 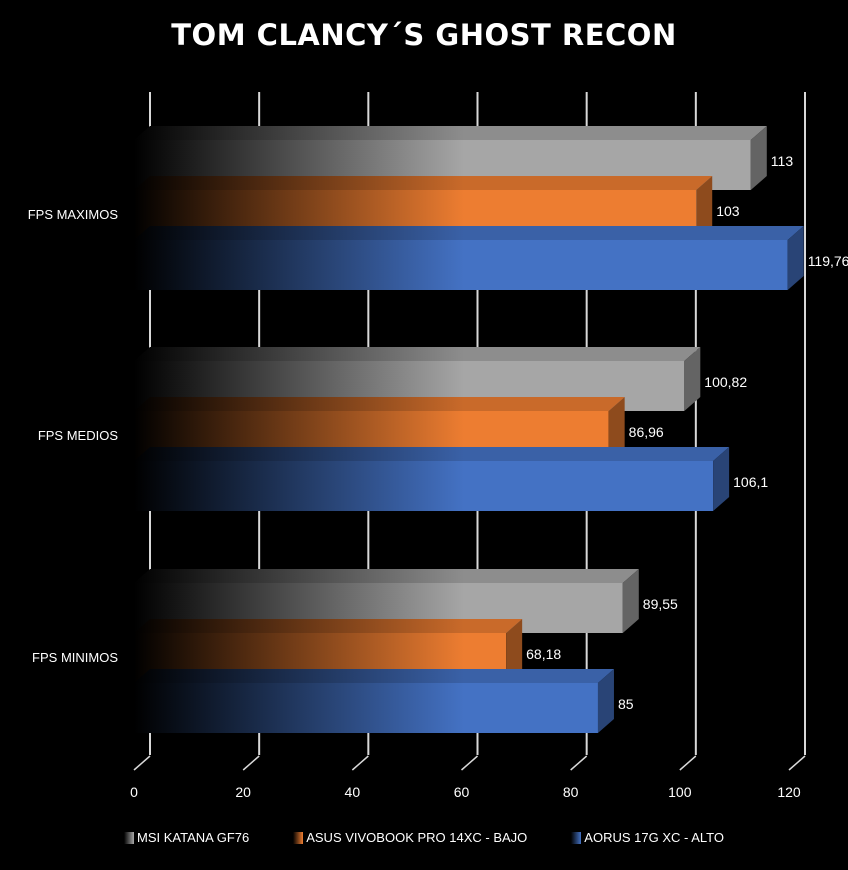 What do you see at coordinates (789, 792) in the screenshot?
I see `x-tick-label: 120` at bounding box center [789, 792].